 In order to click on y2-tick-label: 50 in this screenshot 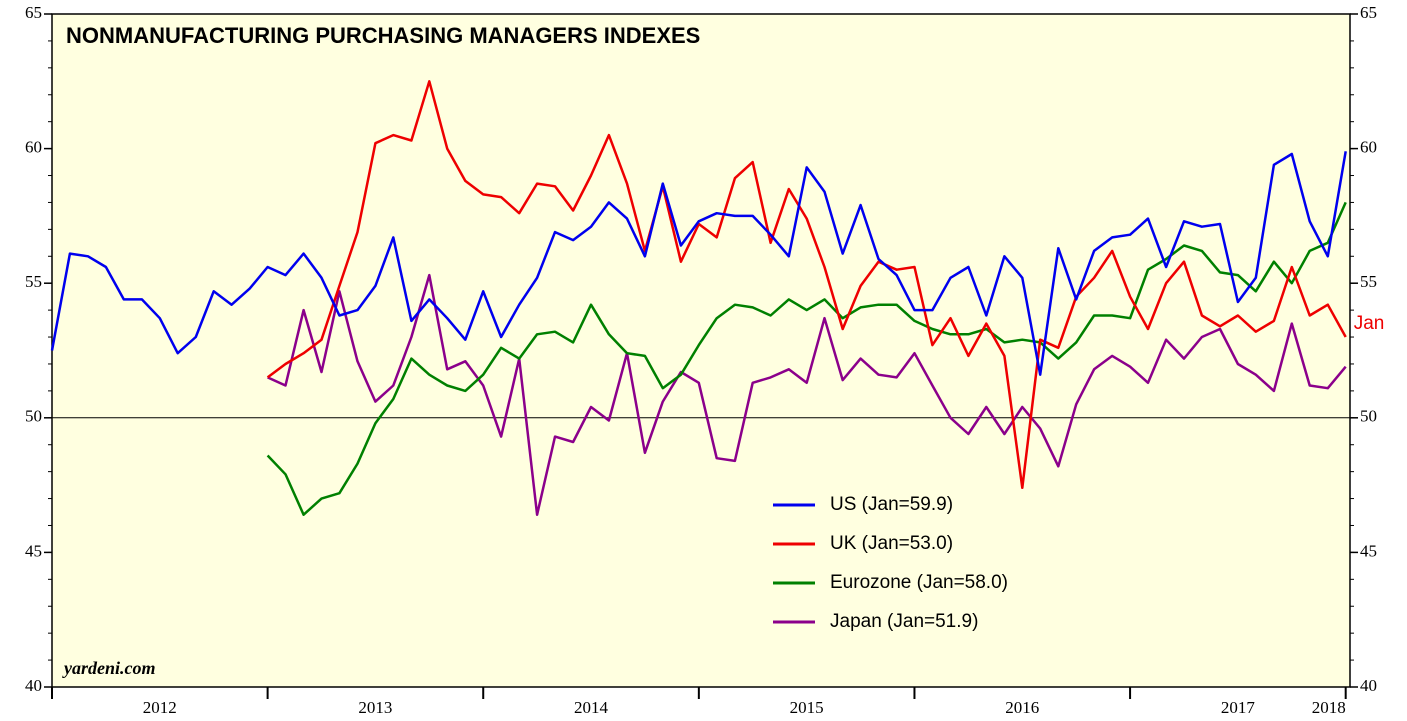, I will do `click(1368, 416)`.